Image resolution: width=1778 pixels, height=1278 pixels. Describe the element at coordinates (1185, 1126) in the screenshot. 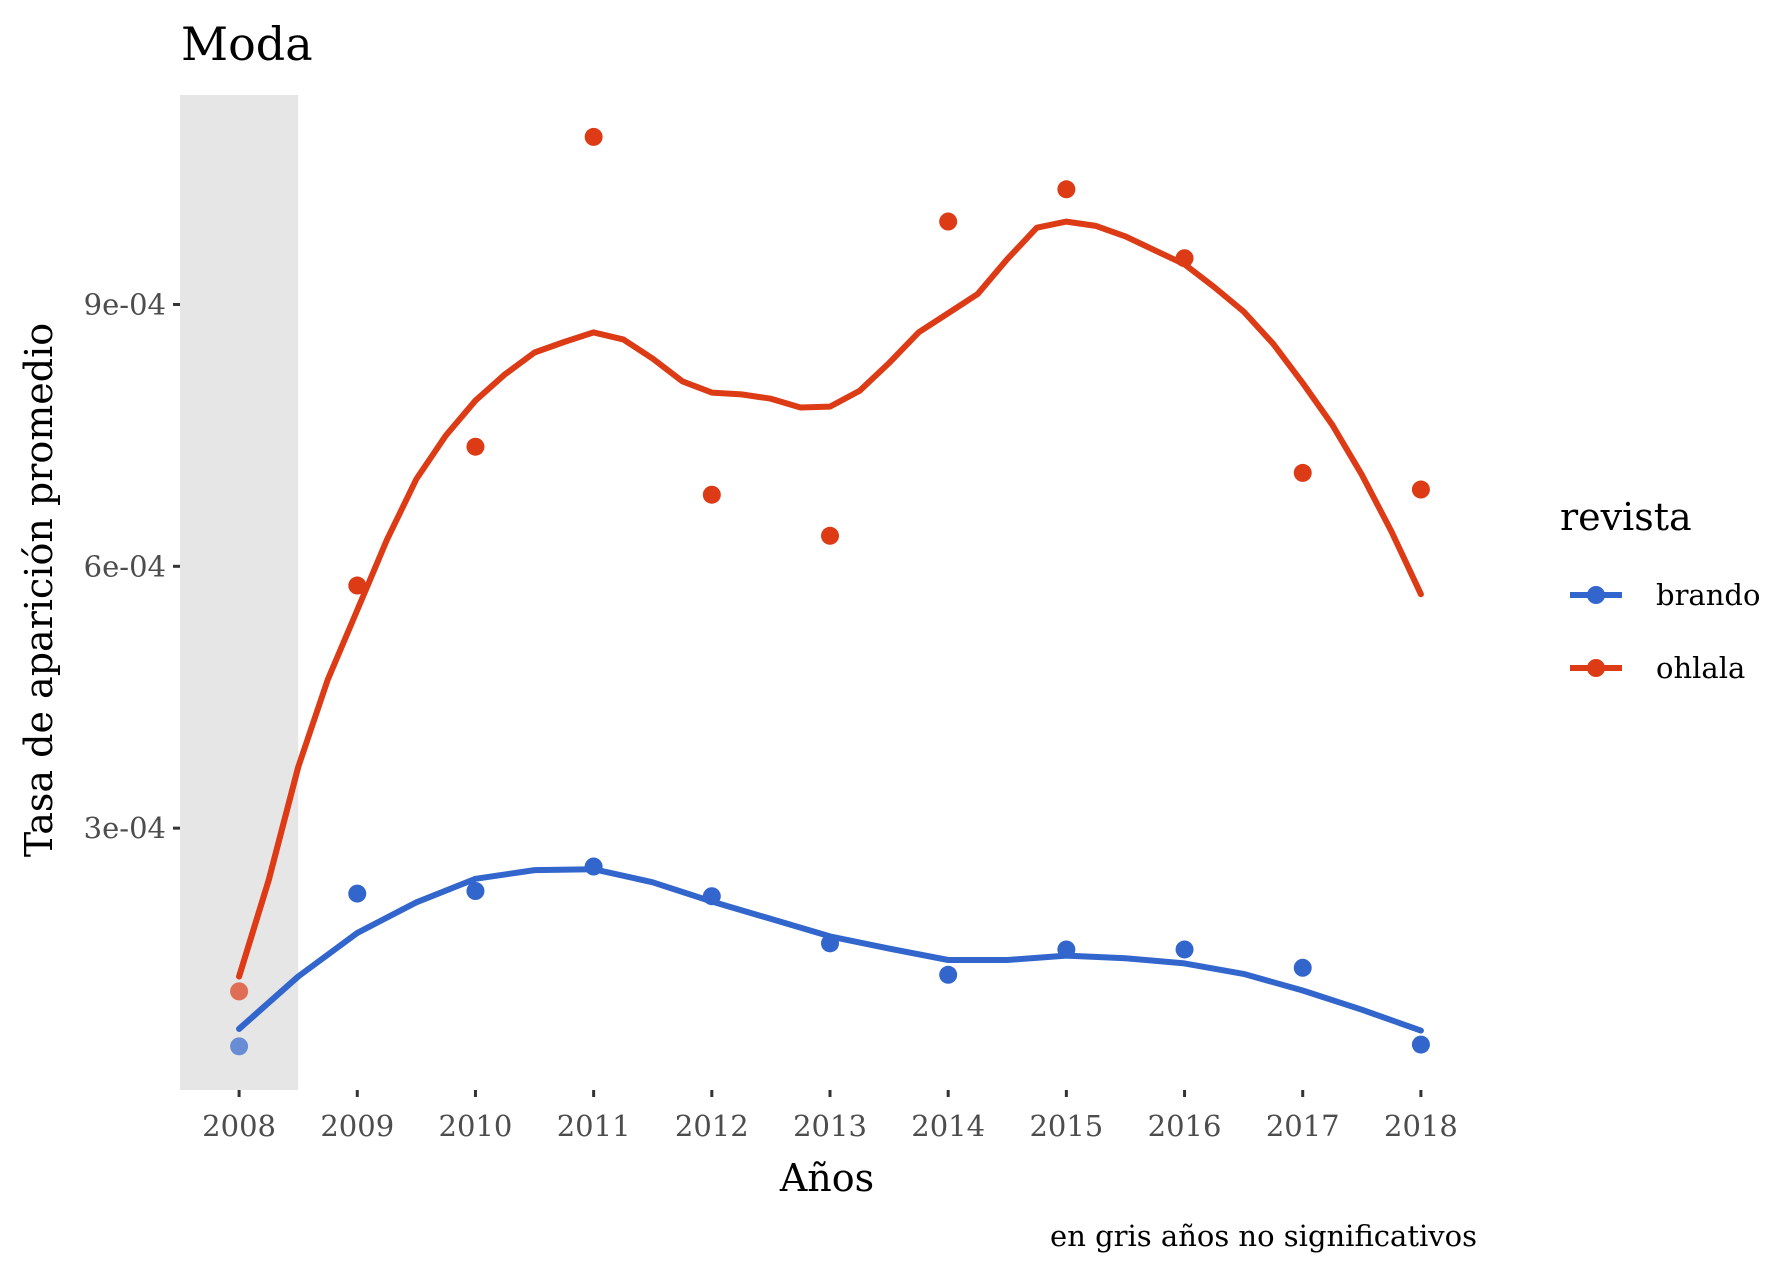

I see `x-tick-label: 2016` at that location.